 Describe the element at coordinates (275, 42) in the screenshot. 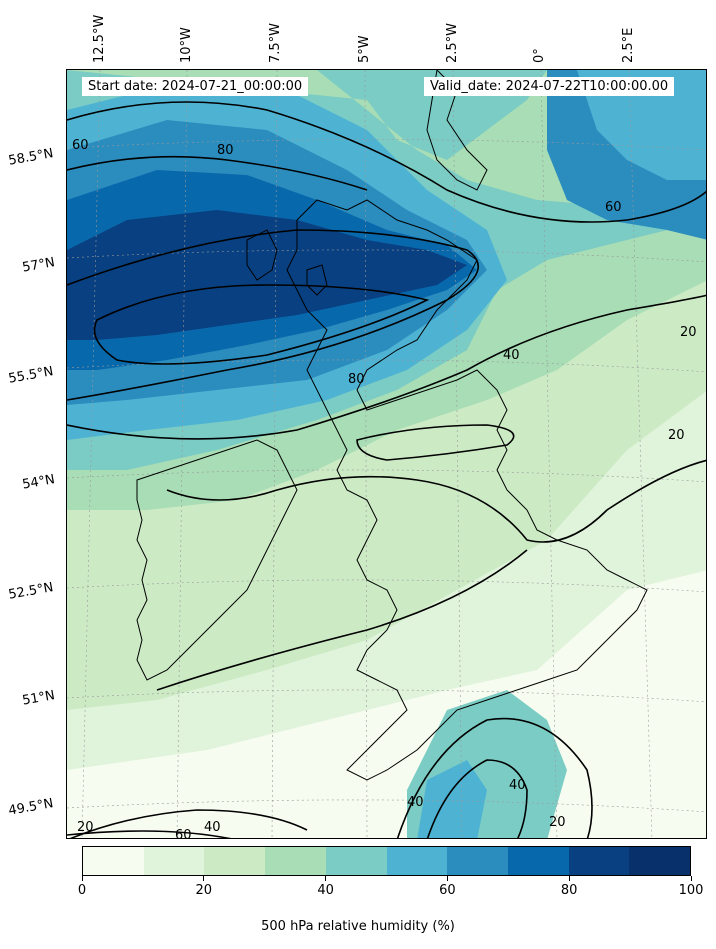

I see `longitude-label: 7.5°W` at that location.